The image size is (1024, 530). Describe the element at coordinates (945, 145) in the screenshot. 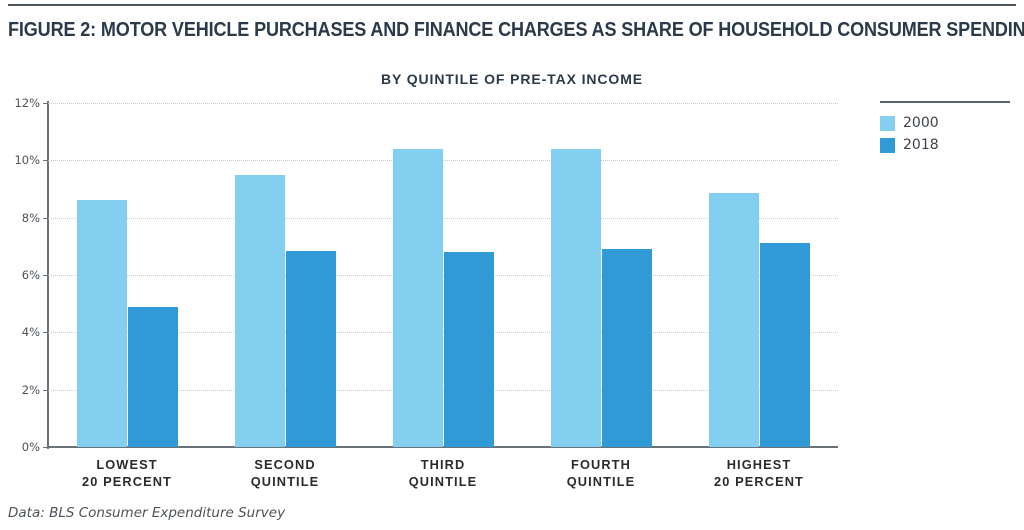

I see `legend-item-2018: 2018` at that location.